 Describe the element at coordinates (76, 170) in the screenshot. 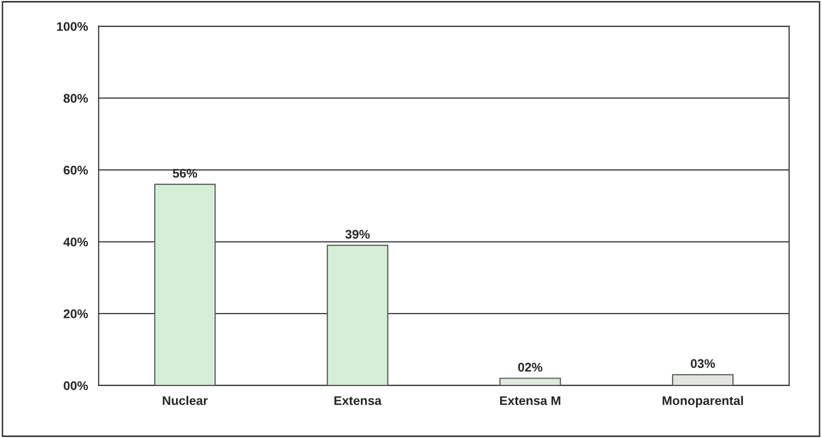

I see `y-tick-label: 60%` at that location.